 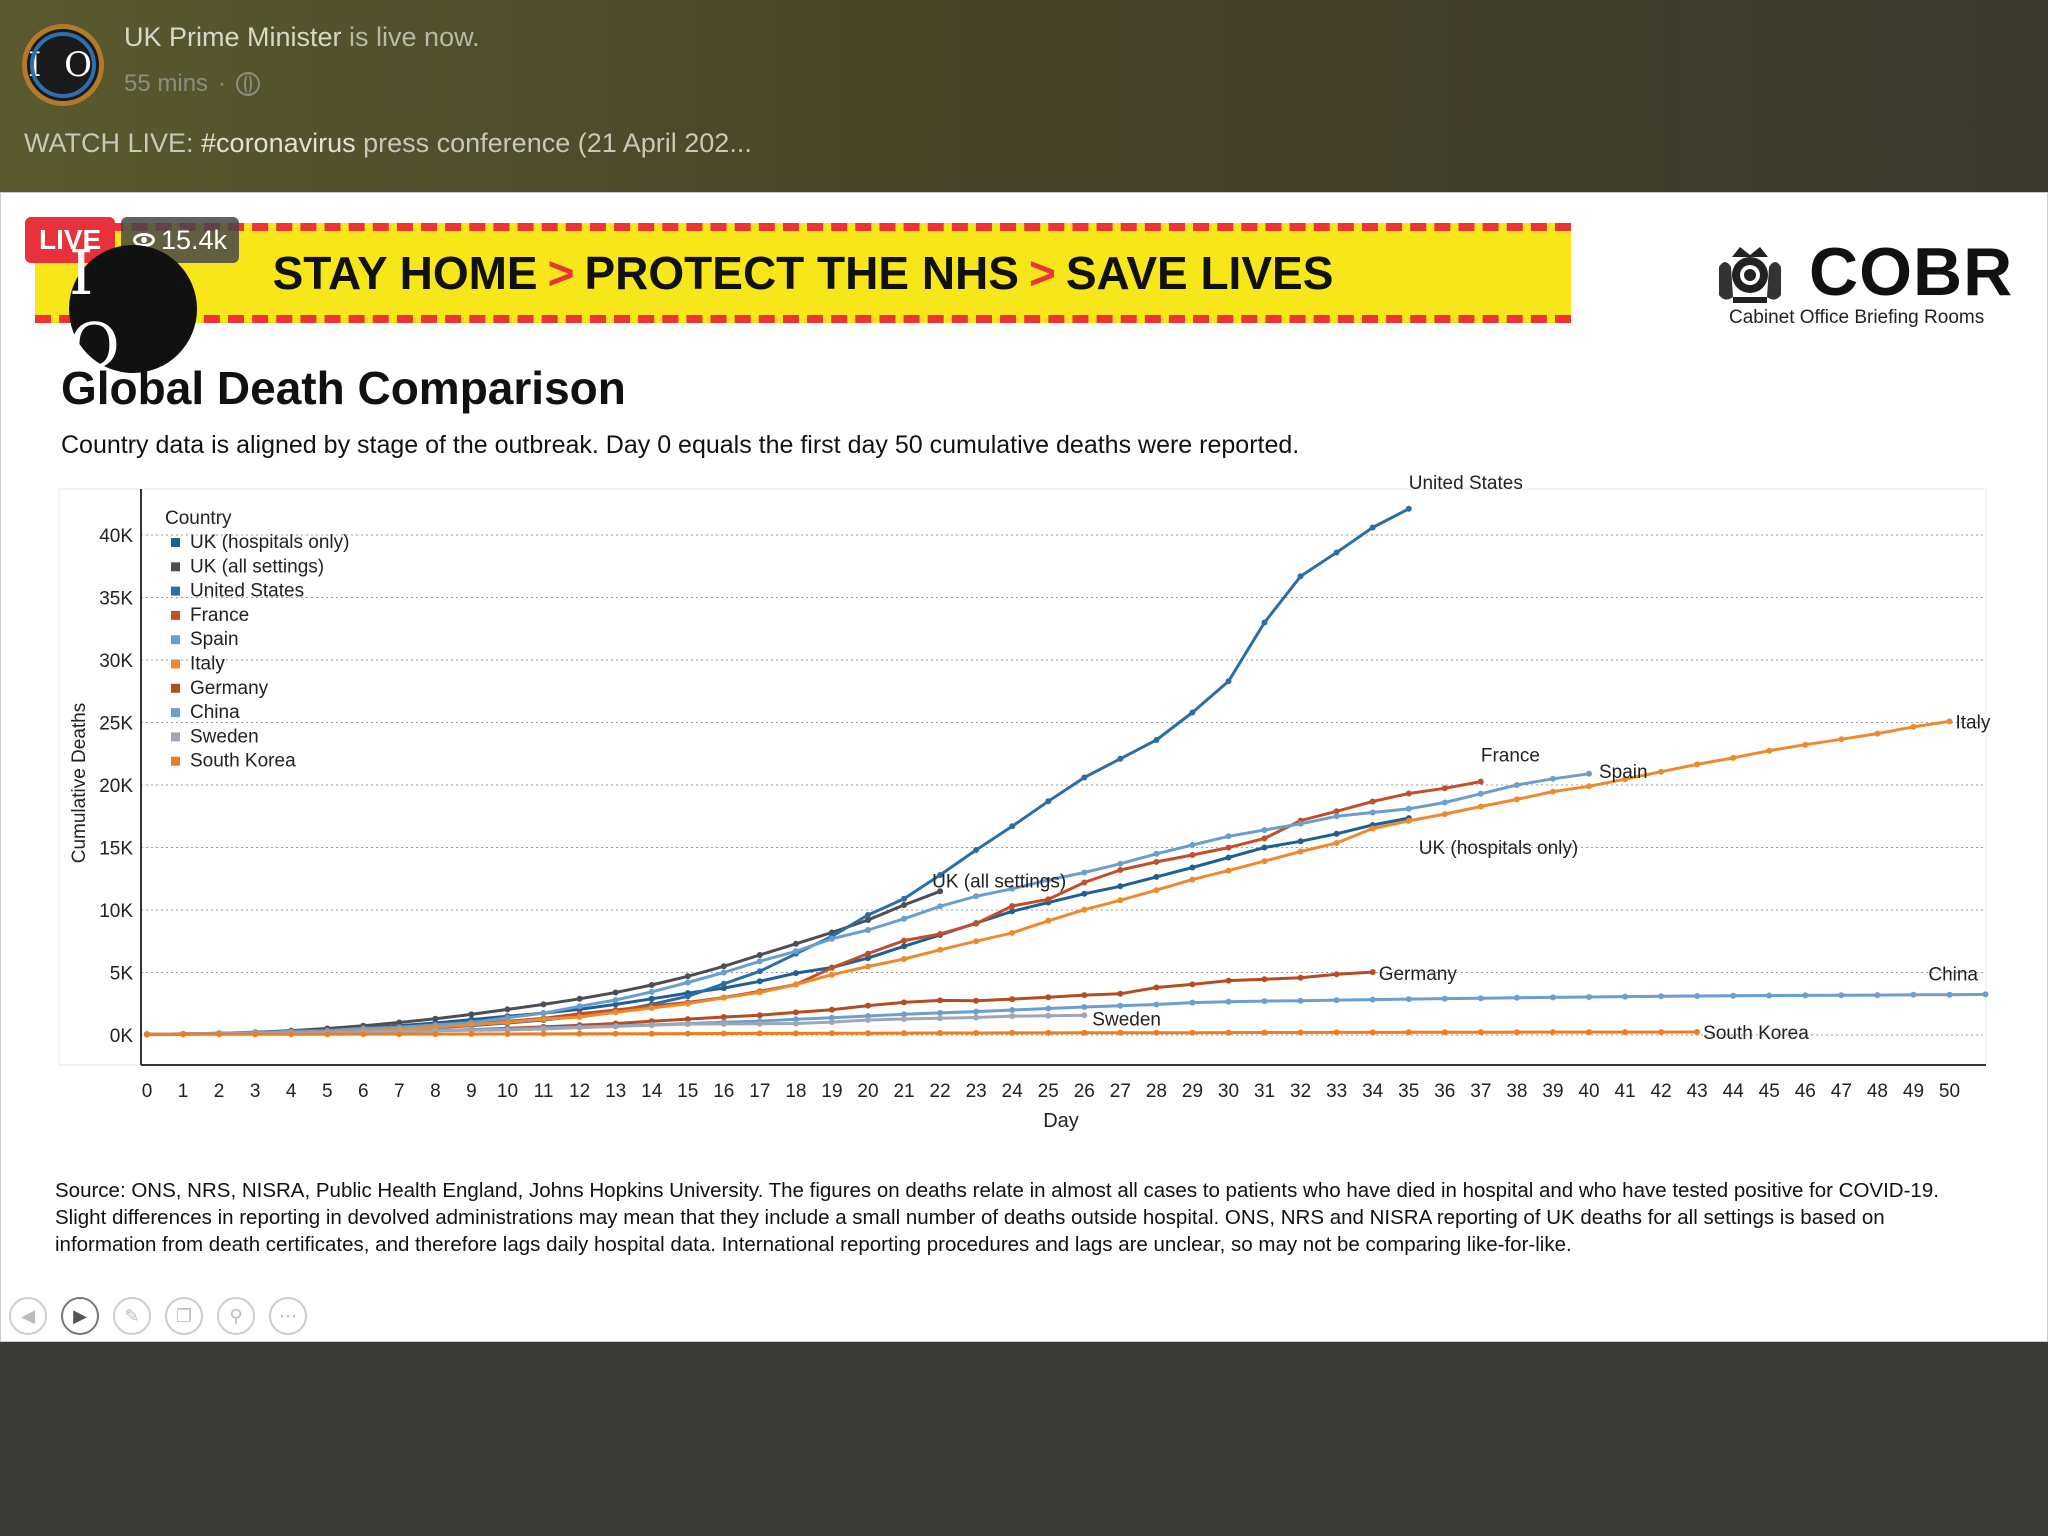 What do you see at coordinates (175, 591) in the screenshot?
I see `legend-swatch` at bounding box center [175, 591].